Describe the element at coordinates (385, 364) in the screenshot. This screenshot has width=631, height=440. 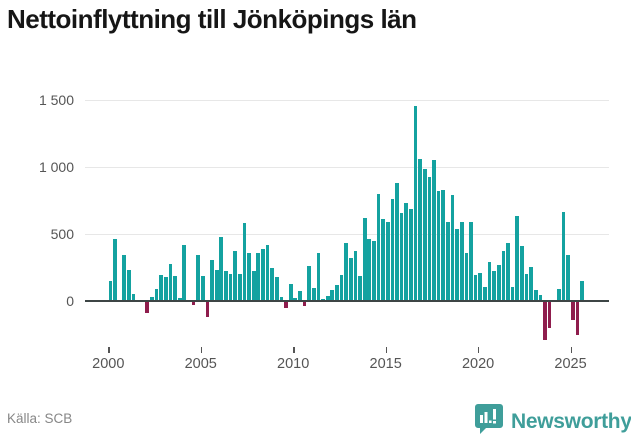
I see `x-axis-label: 2015` at that location.